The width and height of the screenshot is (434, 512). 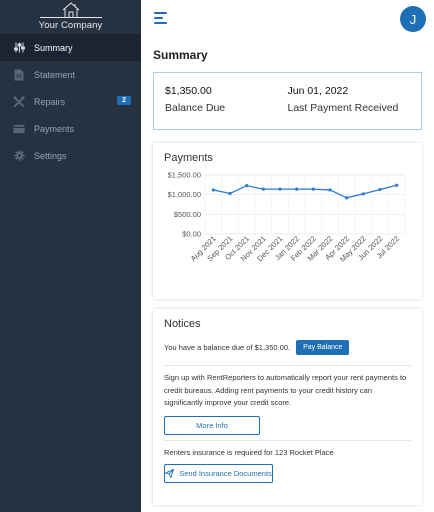 What do you see at coordinates (53, 47) in the screenshot?
I see `sidebar-item-label: Summary` at bounding box center [53, 47].